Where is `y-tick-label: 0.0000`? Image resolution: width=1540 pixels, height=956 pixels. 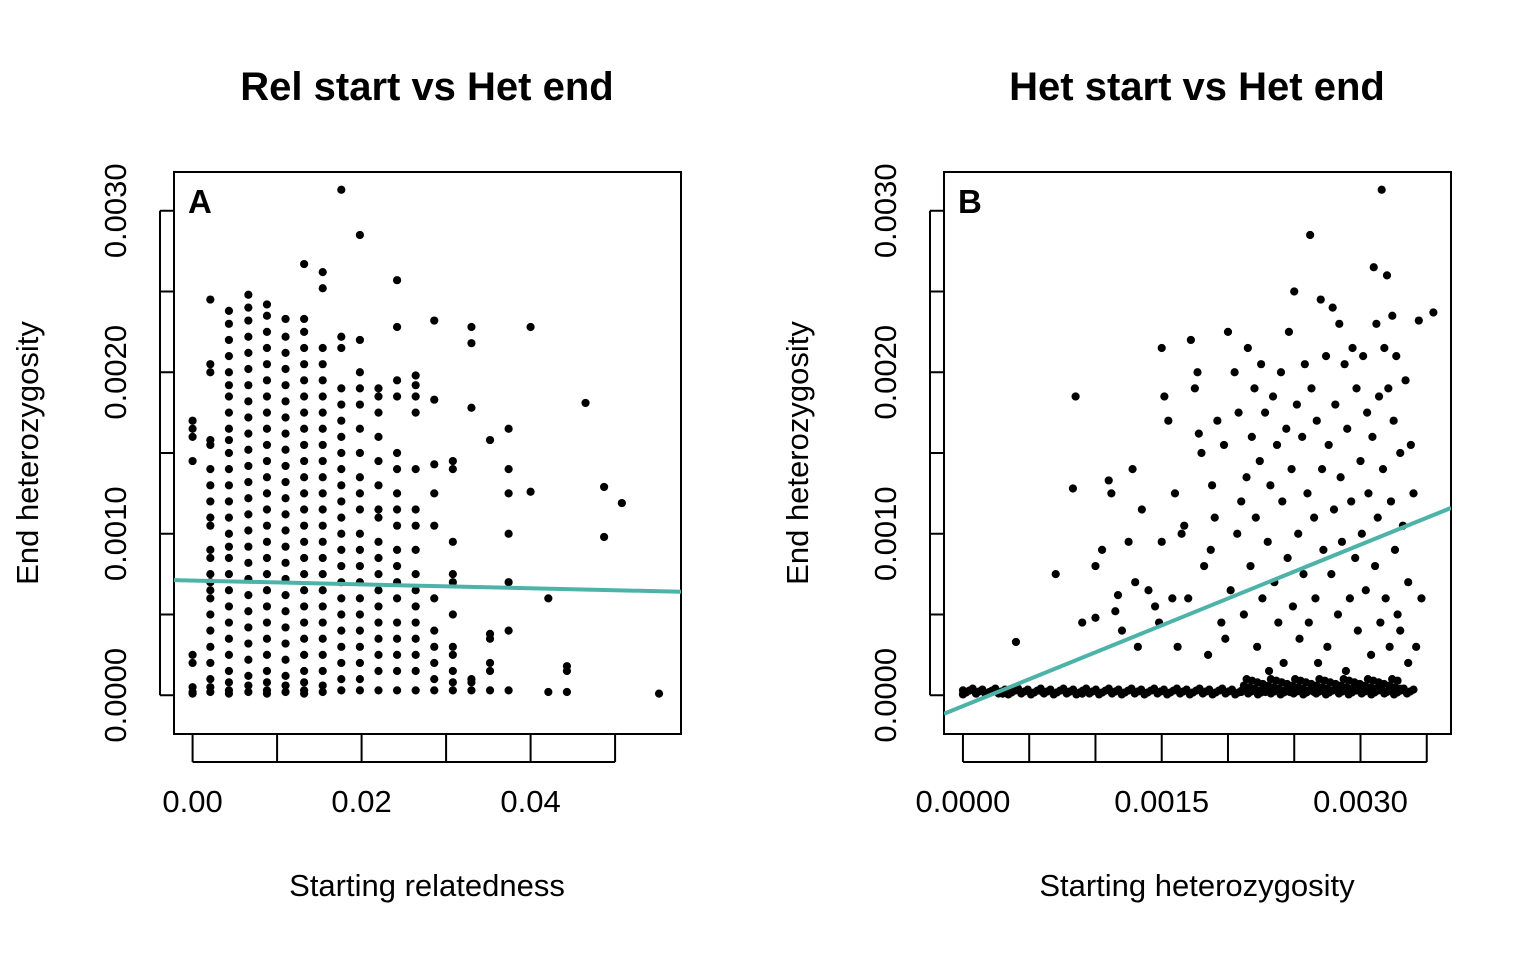
y-tick-label: 0.0000 is located at coordinates (885, 695).